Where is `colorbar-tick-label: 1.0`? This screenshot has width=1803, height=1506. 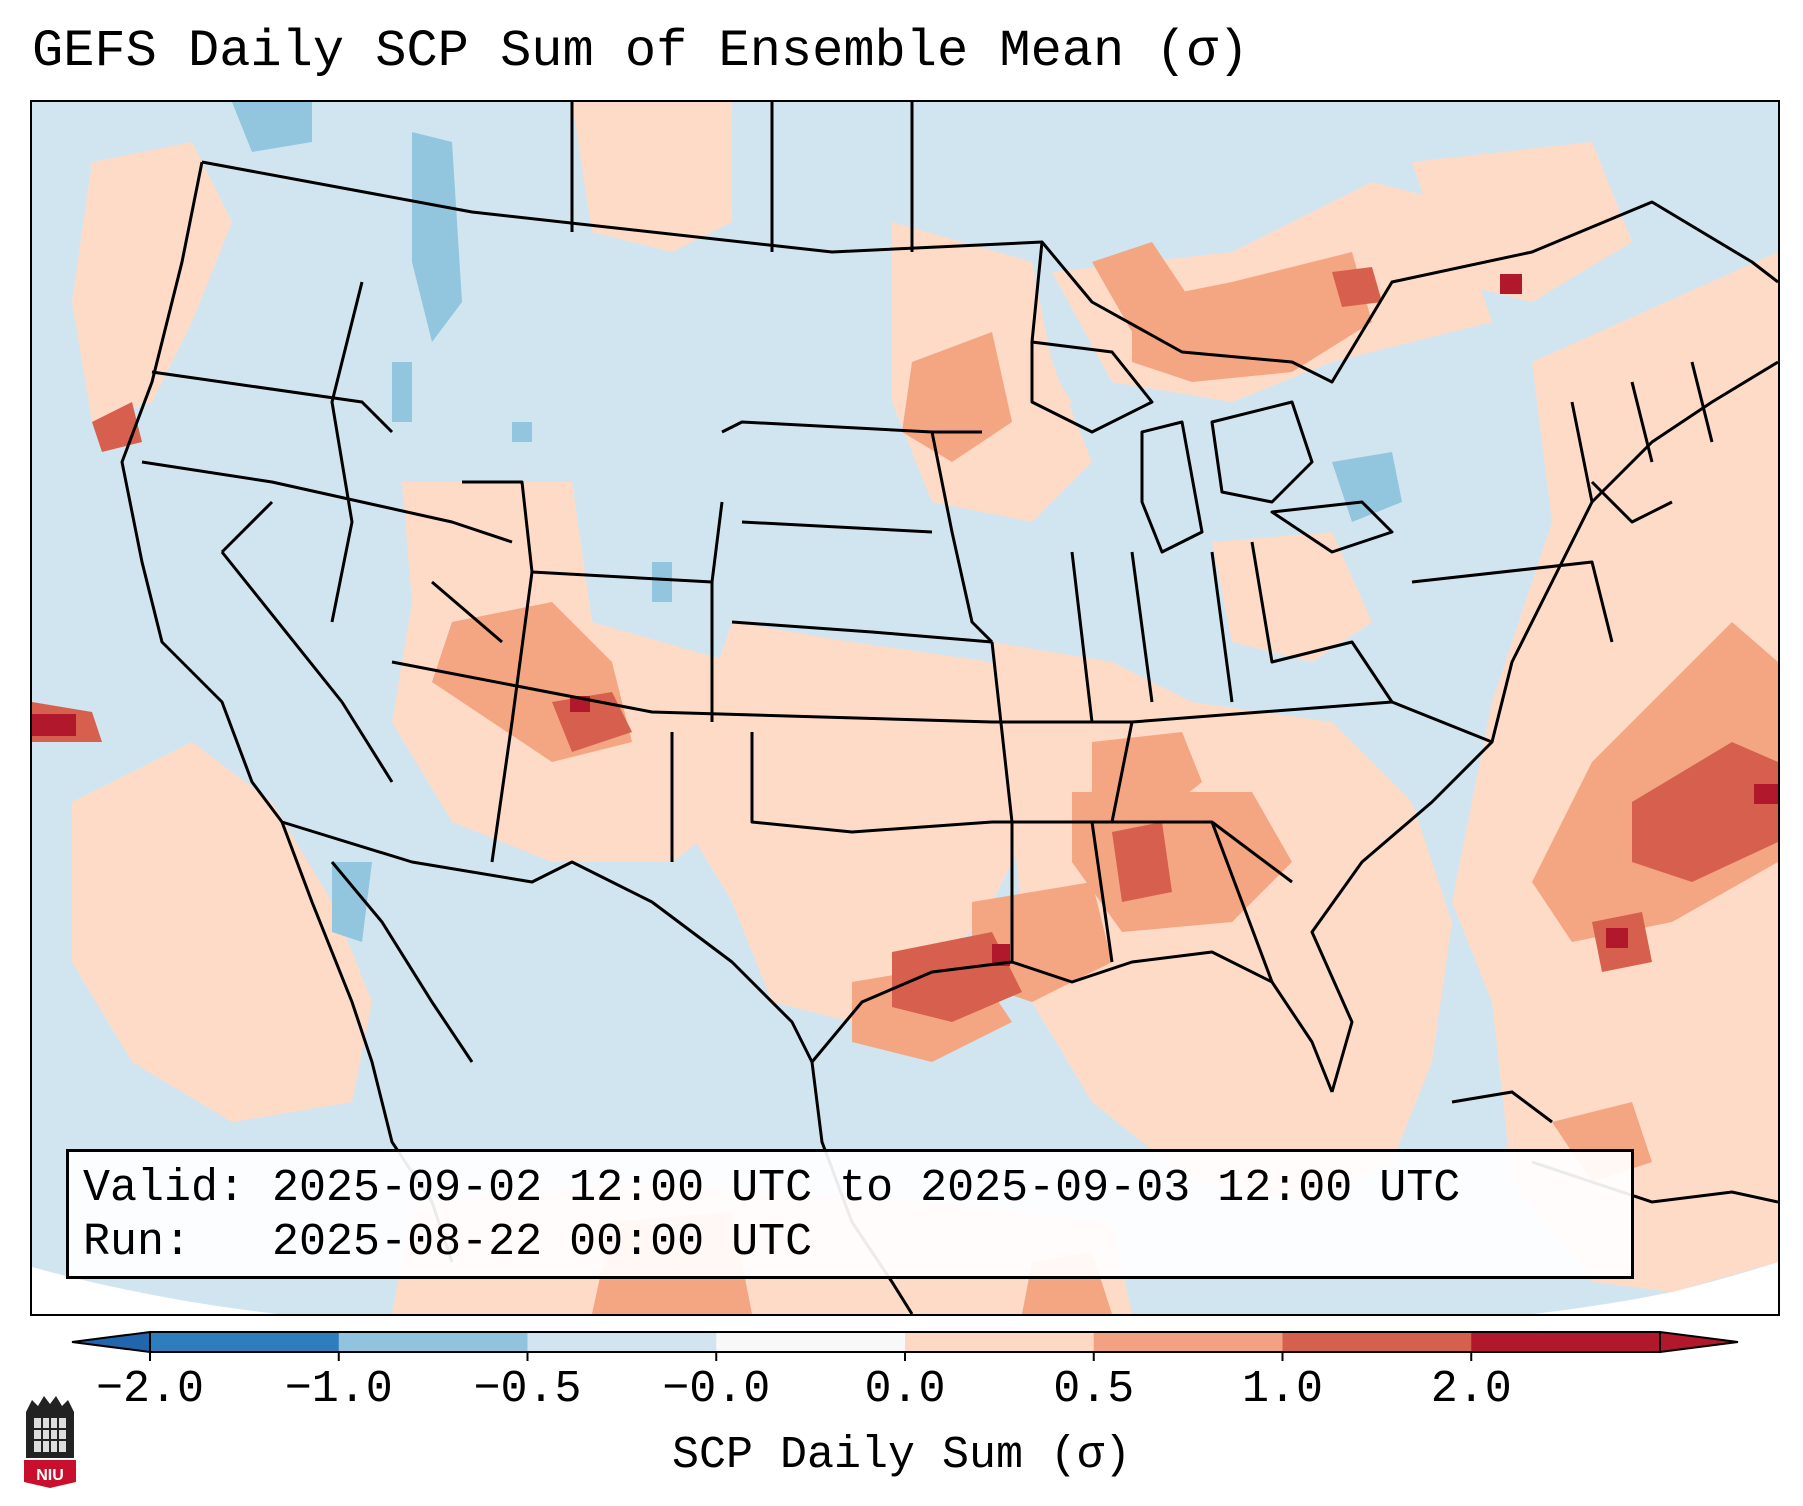
colorbar-tick-label: 1.0 is located at coordinates (1282, 1389).